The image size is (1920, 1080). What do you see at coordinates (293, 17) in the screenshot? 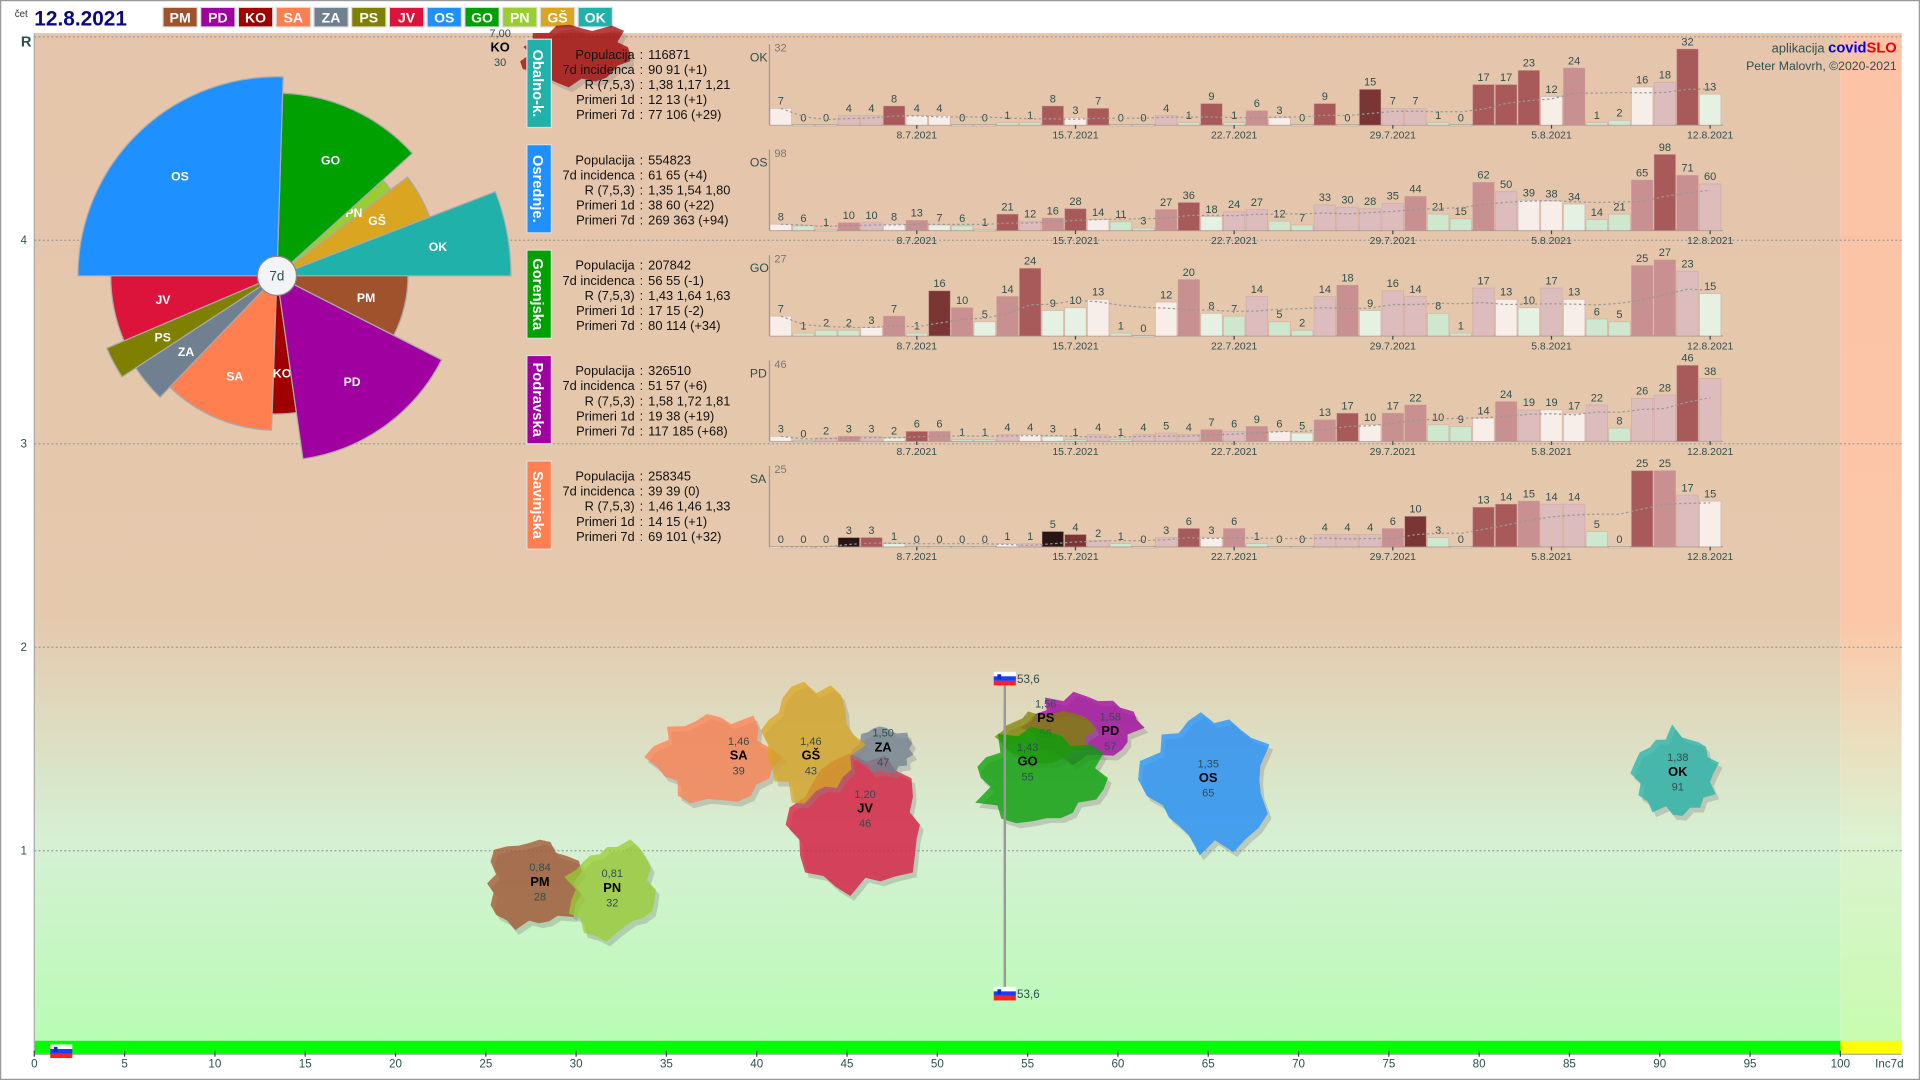
I see `region-button-sa: SA` at bounding box center [293, 17].